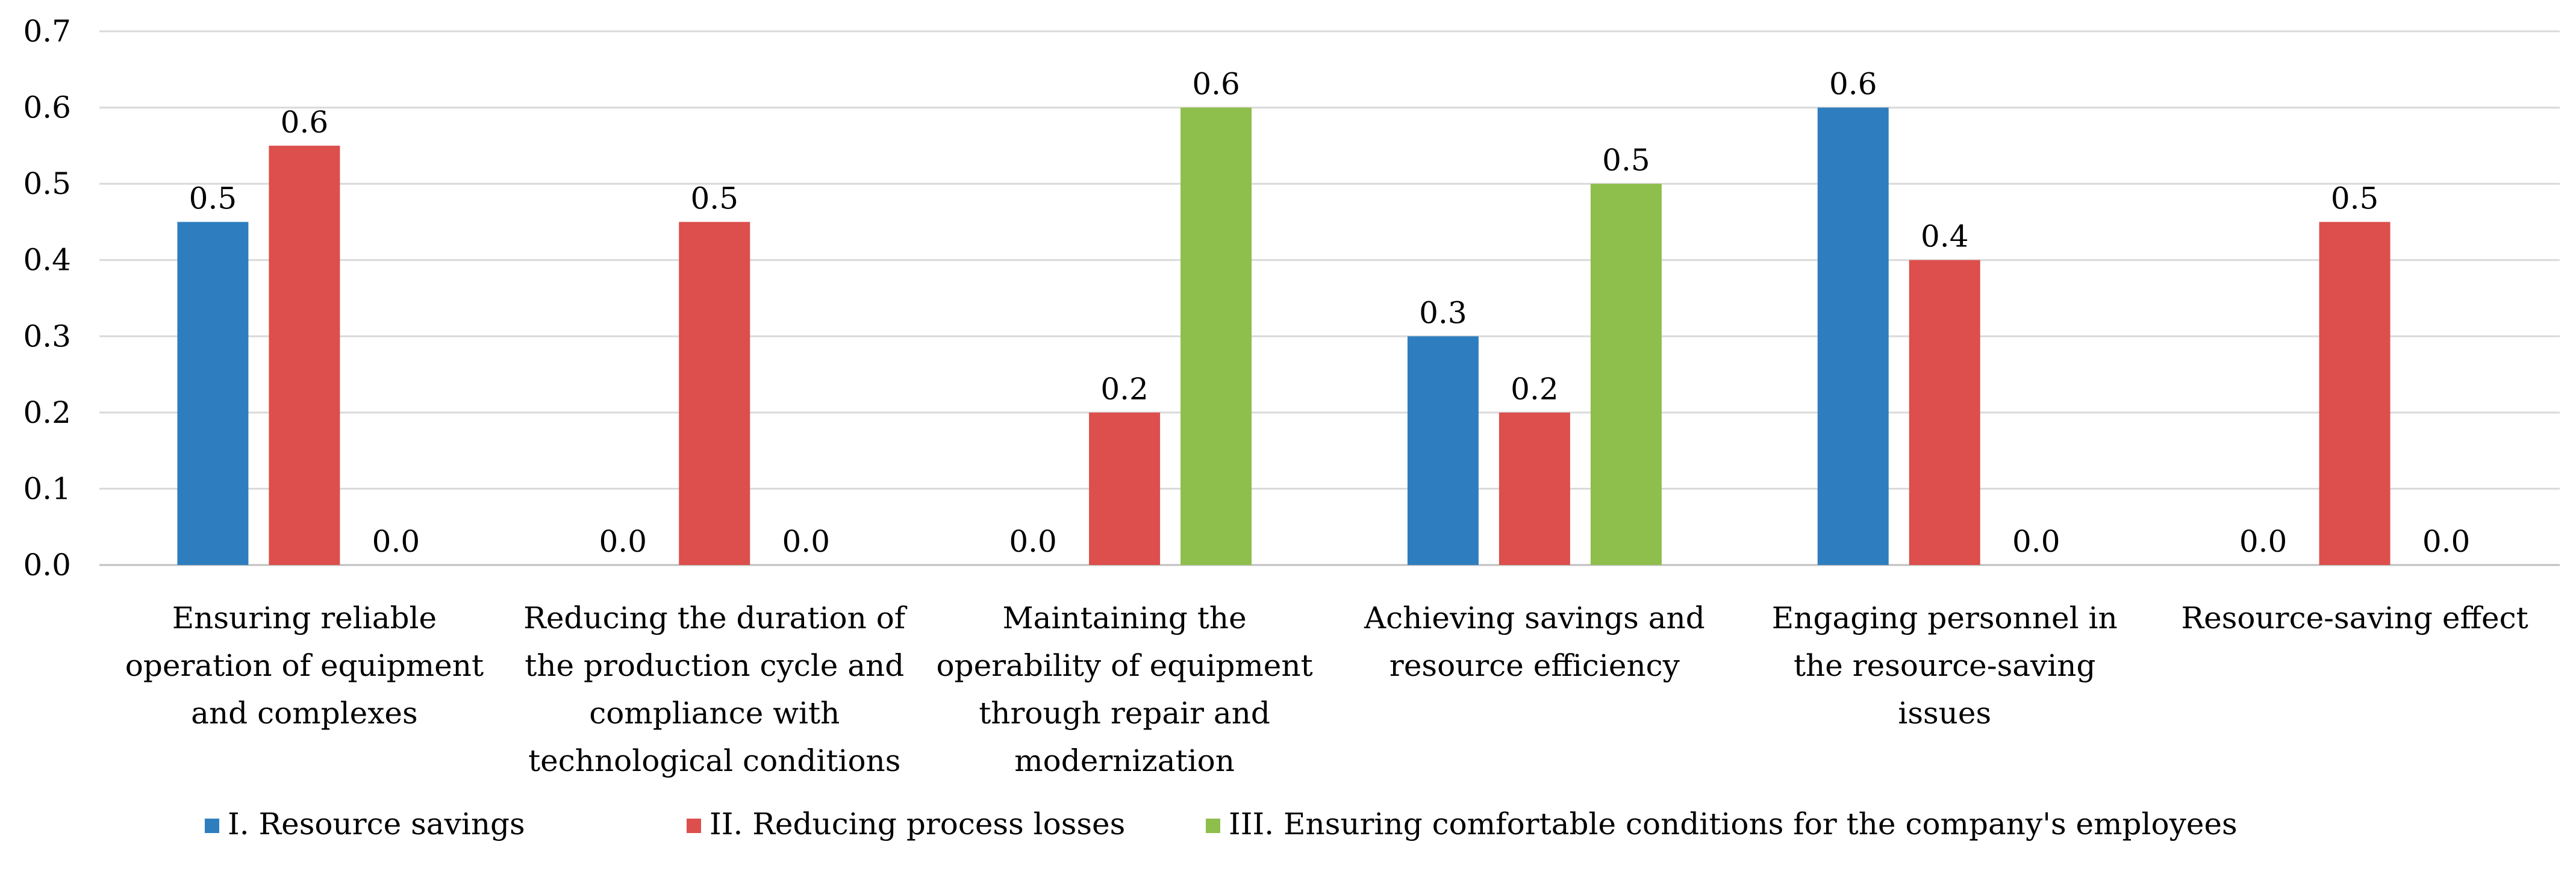 This screenshot has width=2576, height=871. What do you see at coordinates (714, 760) in the screenshot?
I see `x-category-label-line: technological conditions` at bounding box center [714, 760].